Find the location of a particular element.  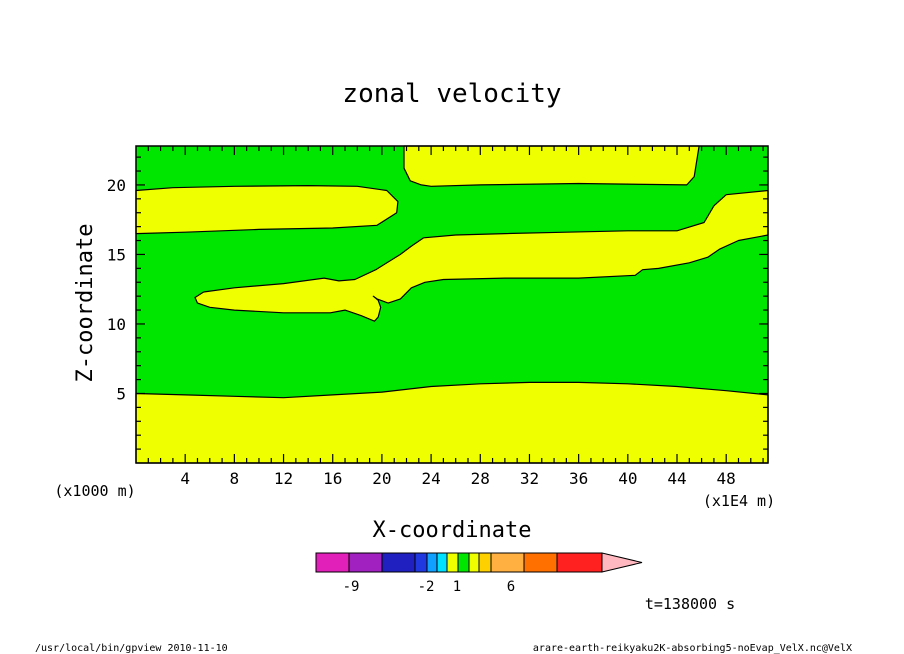

colorbar-label: 6 is located at coordinates (511, 587).